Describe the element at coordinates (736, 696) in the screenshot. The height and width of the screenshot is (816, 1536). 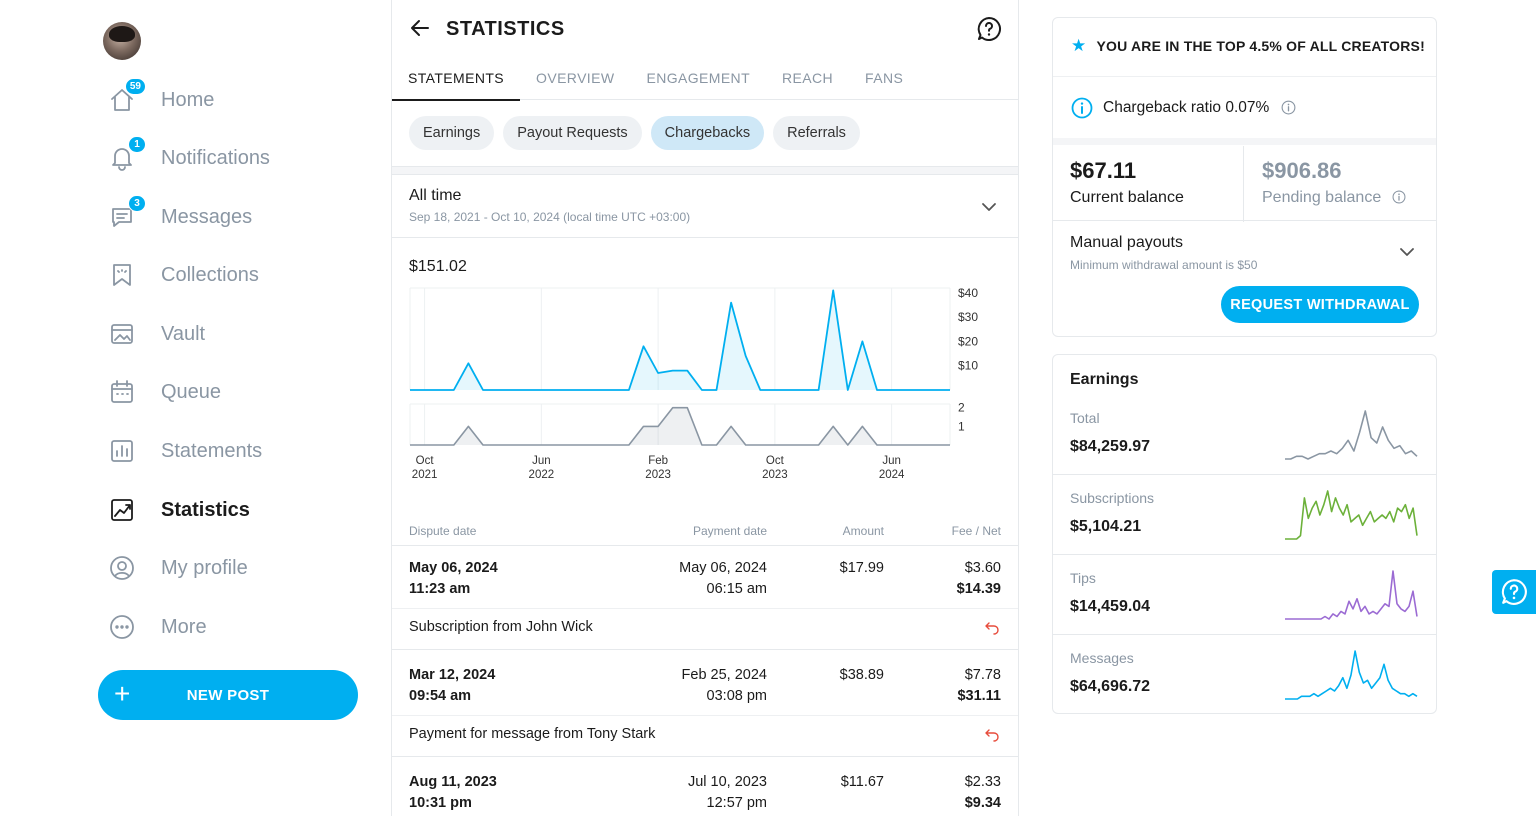
I see `payment-time: 03:08 pm` at that location.